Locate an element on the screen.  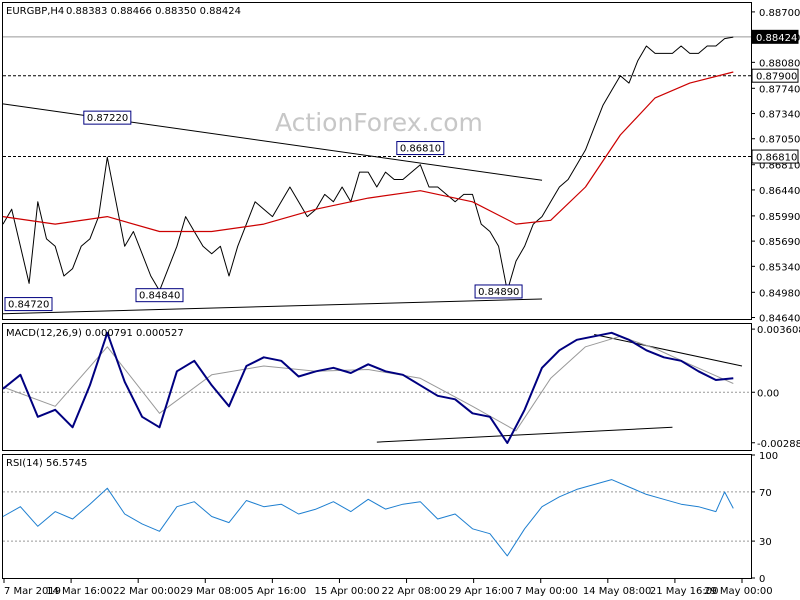
price-axis-label: 0.87050 is located at coordinates (779, 140).